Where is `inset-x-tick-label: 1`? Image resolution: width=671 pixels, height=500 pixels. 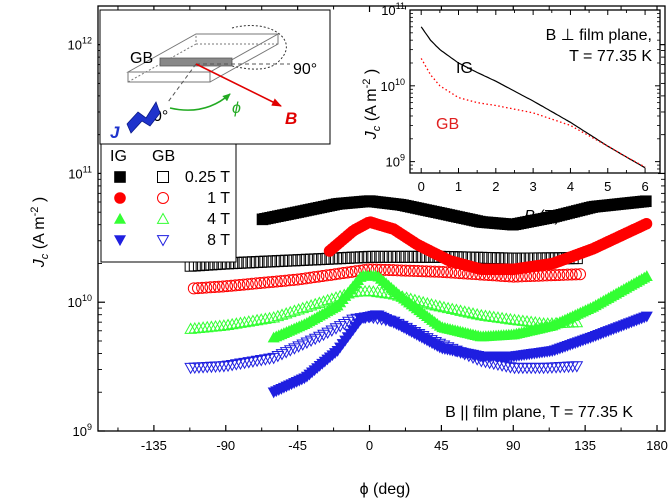
inset-x-tick-label: 1 is located at coordinates (458, 186).